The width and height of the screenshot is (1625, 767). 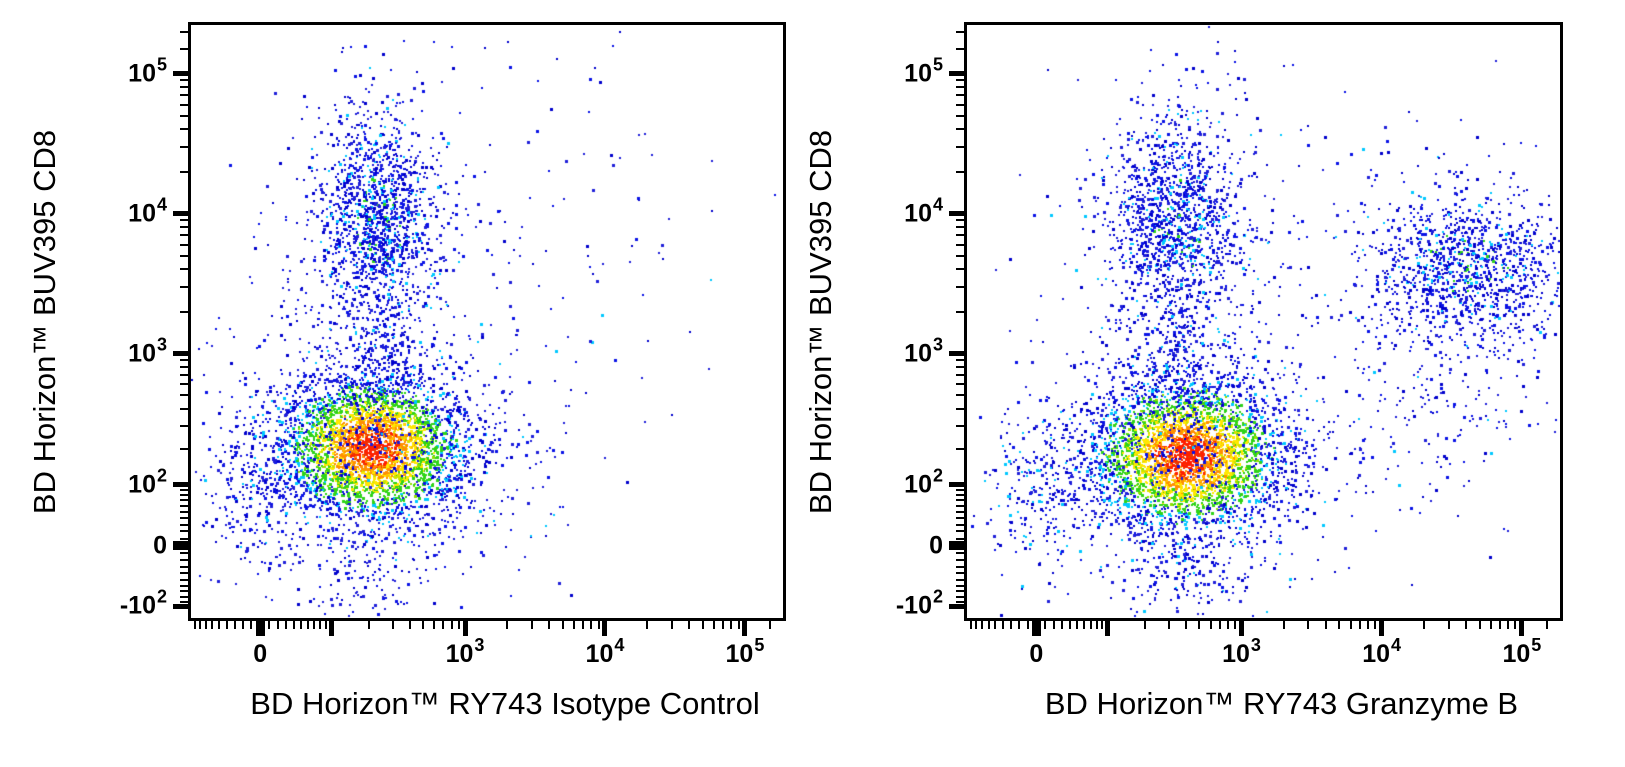 What do you see at coordinates (147, 351) in the screenshot?
I see `axis-tick-label: 10³` at bounding box center [147, 351].